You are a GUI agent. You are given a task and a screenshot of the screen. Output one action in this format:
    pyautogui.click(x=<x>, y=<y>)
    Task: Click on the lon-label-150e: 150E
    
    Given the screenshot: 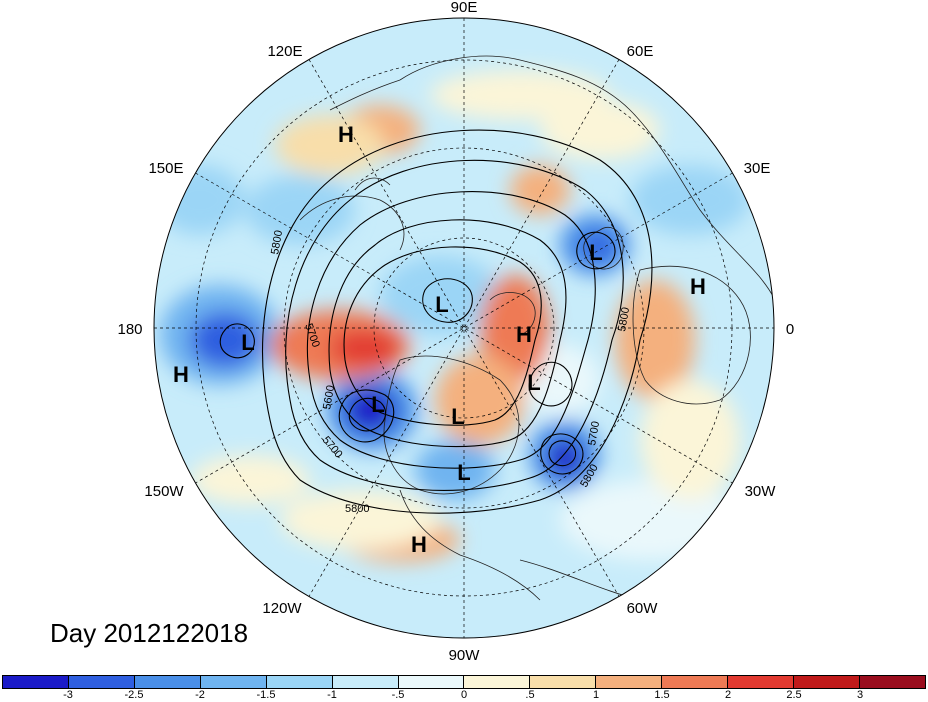 What is the action you would take?
    pyautogui.click(x=165, y=168)
    